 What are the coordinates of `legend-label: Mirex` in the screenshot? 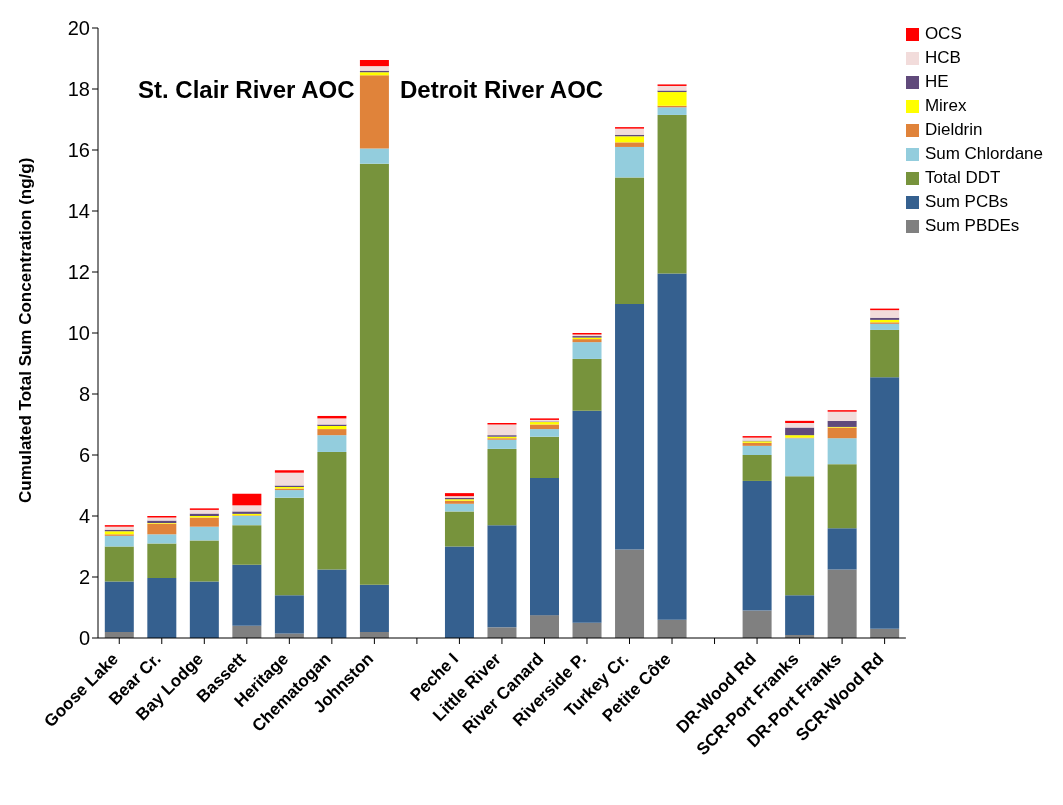 It's located at (945, 106).